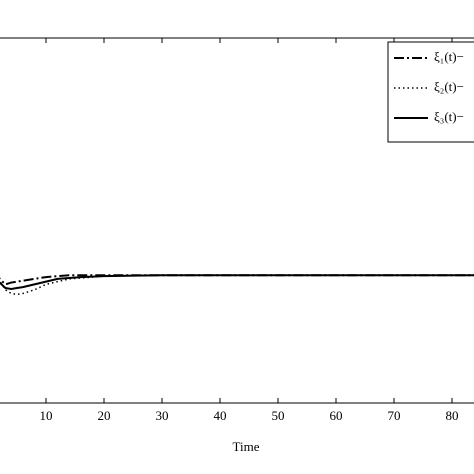 The image size is (474, 474). Describe the element at coordinates (278, 415) in the screenshot. I see `x-tick-label: 50` at that location.